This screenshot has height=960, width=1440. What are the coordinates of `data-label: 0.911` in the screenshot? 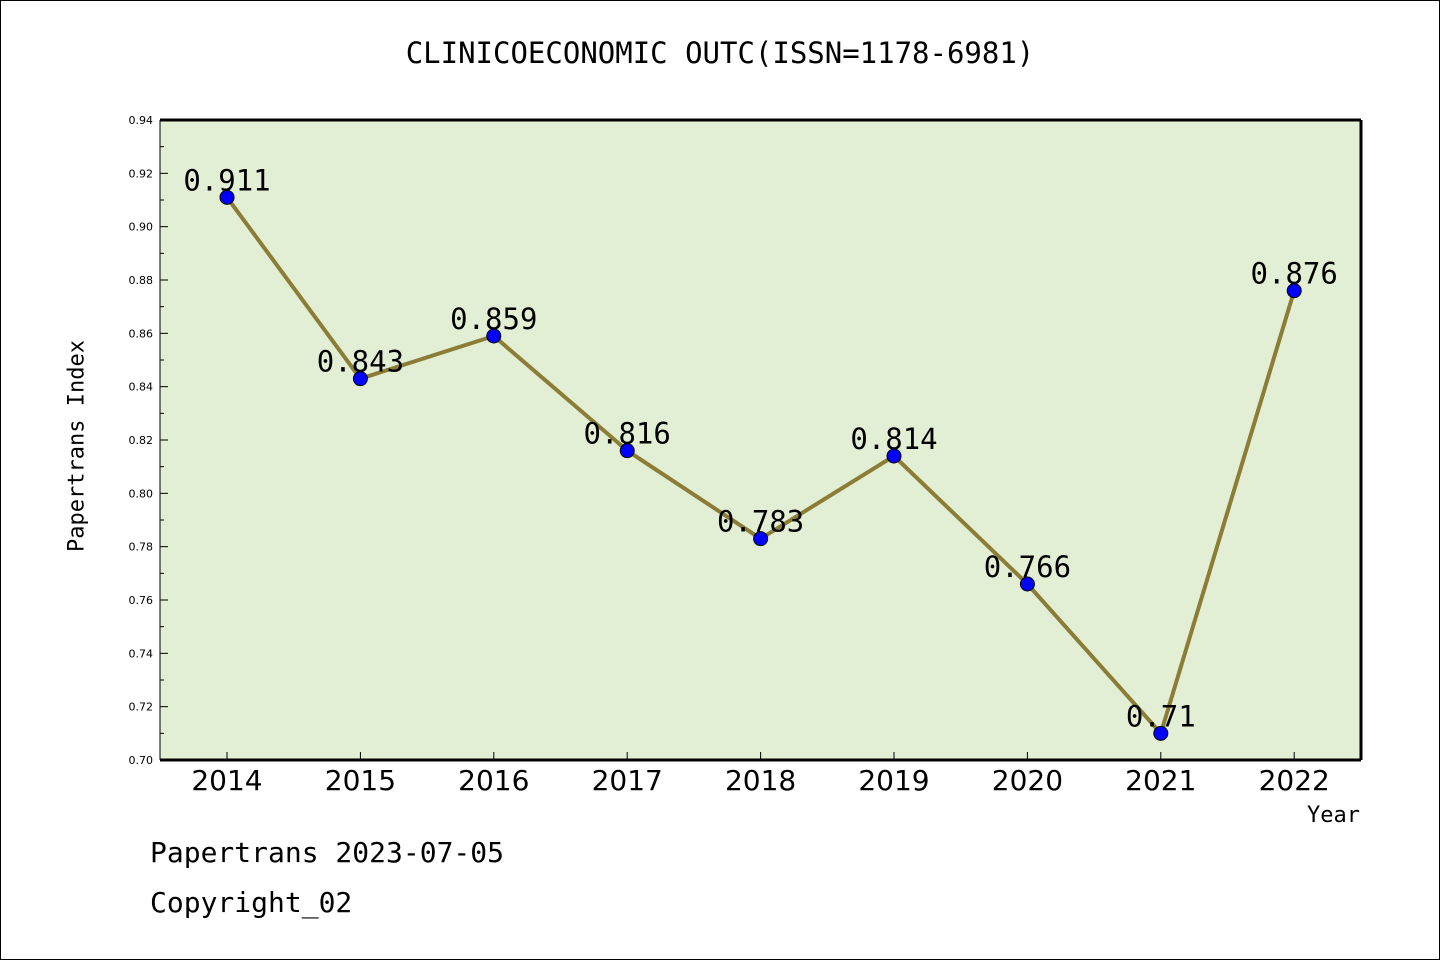 It's located at (226, 180).